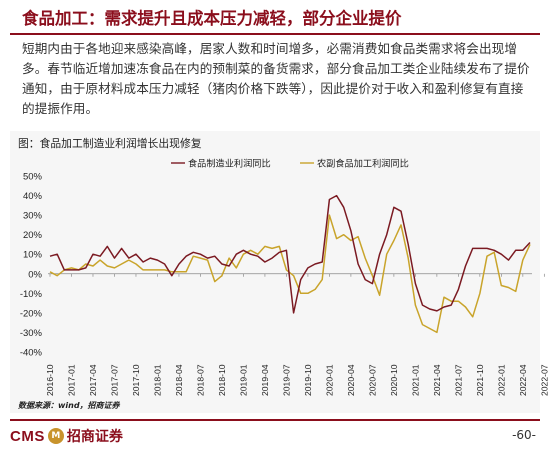 This screenshot has height=450, width=550. Describe the element at coordinates (33, 177) in the screenshot. I see `y-tick-label: 50%` at that location.